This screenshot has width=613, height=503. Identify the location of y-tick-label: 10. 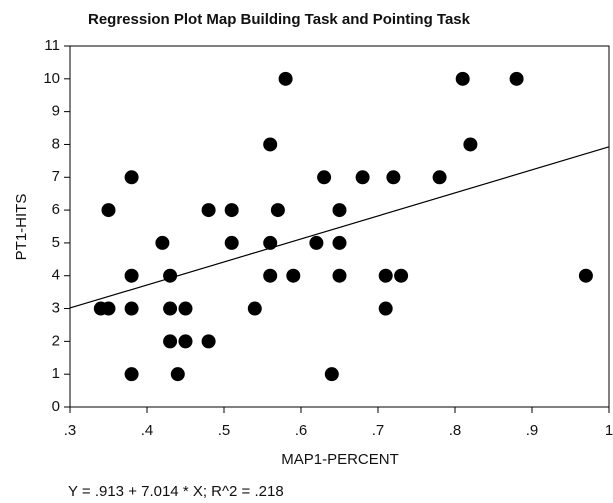
(51, 78).